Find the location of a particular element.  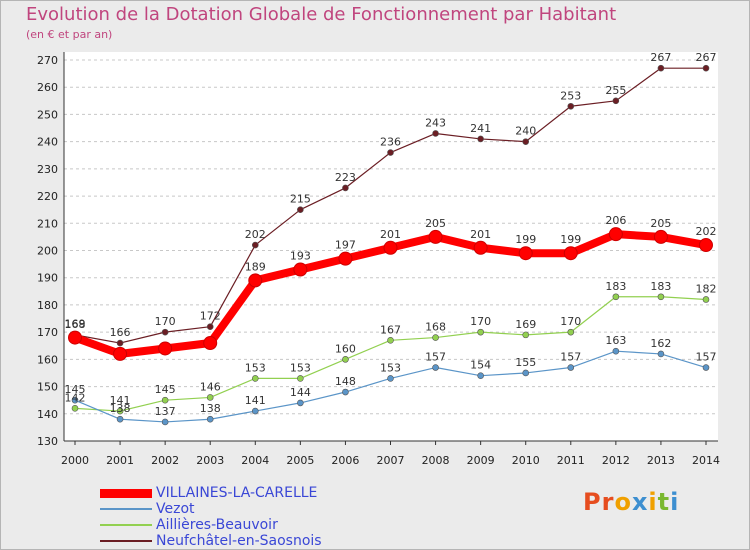

data-label: 182 is located at coordinates (706, 288).